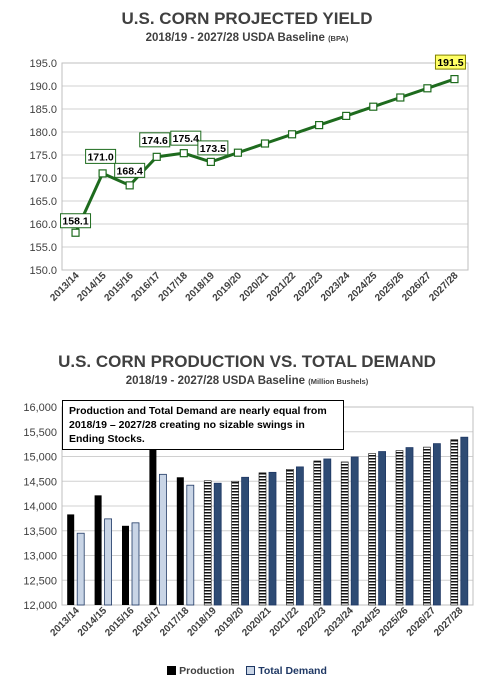 The image size is (494, 684). What do you see at coordinates (43, 202) in the screenshot?
I see `y-tick-label: 165.0` at bounding box center [43, 202].